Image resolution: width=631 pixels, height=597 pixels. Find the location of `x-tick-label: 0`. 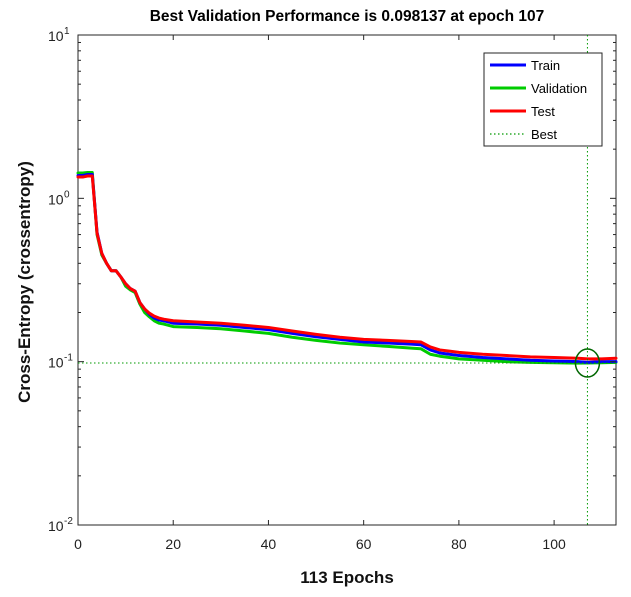

x-tick-label: 0 is located at coordinates (78, 544).